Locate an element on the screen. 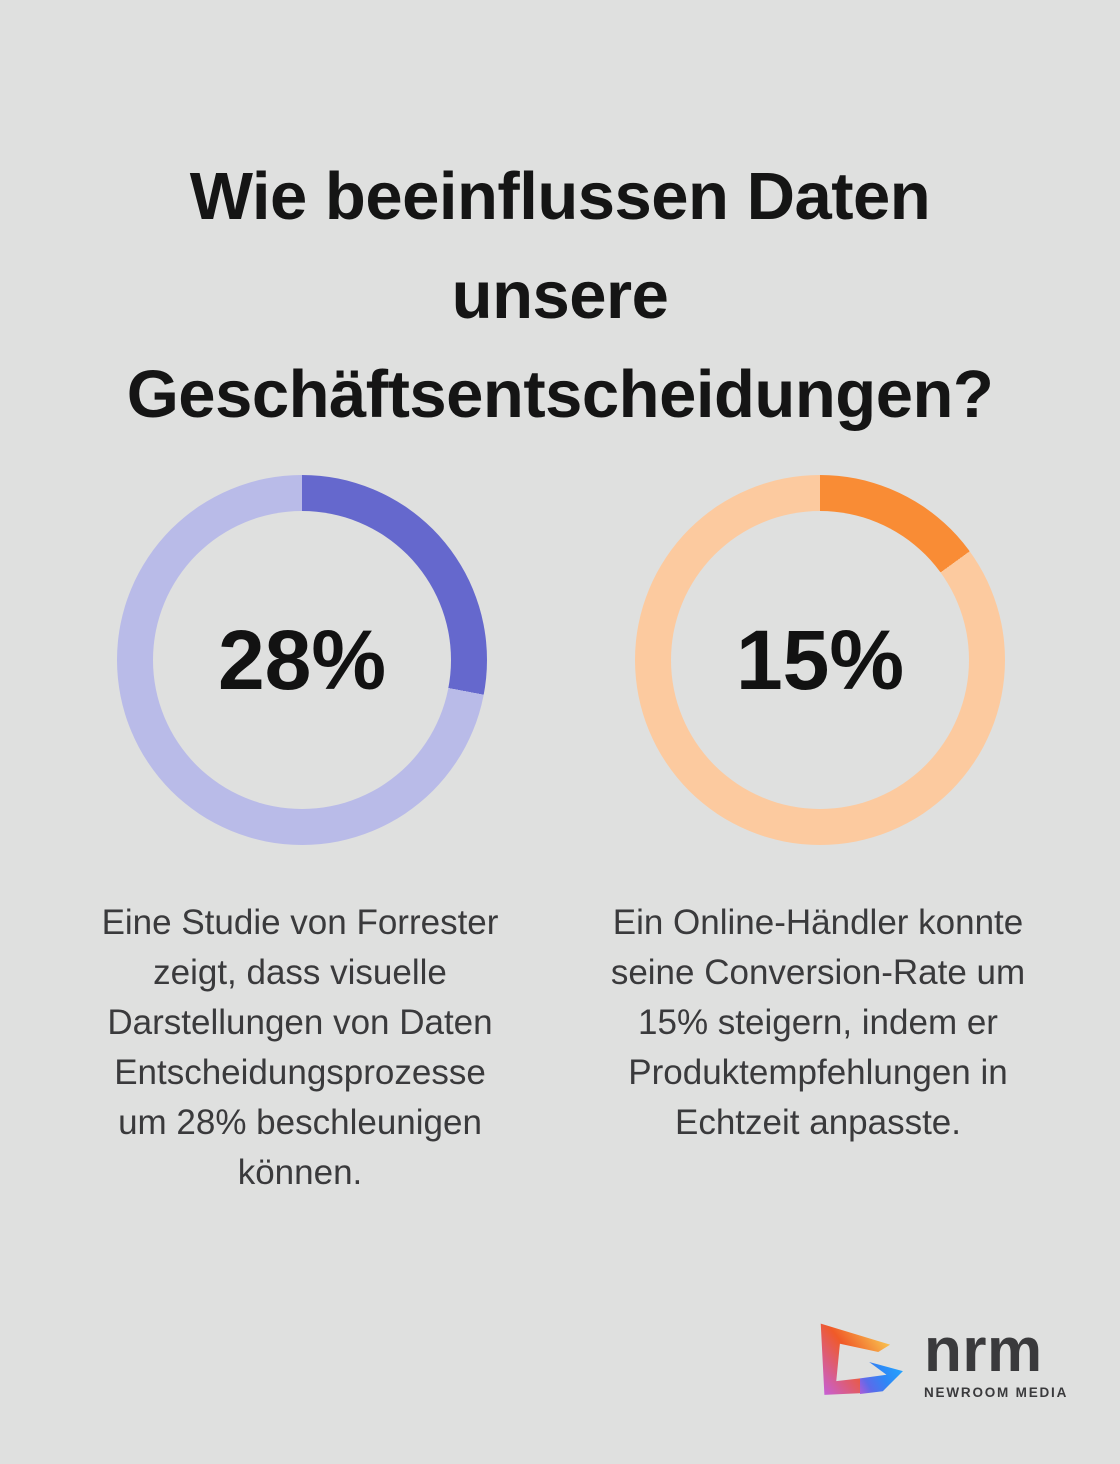 The image size is (1120, 1464). caption-line: Produktempfehlungen in is located at coordinates (818, 1072).